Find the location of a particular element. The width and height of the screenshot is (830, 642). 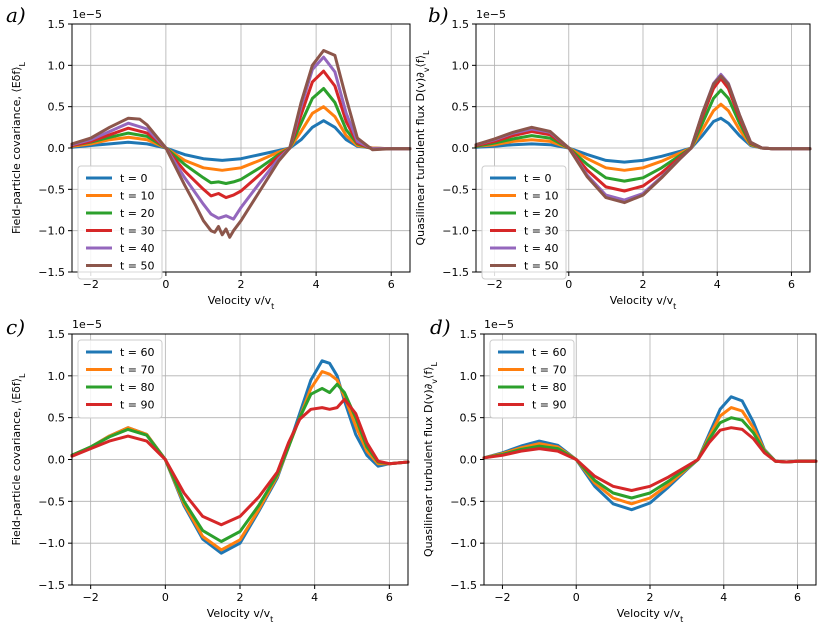

legend: t = 60 t = 70 t = 80 t = 90 is located at coordinates (532, 379).